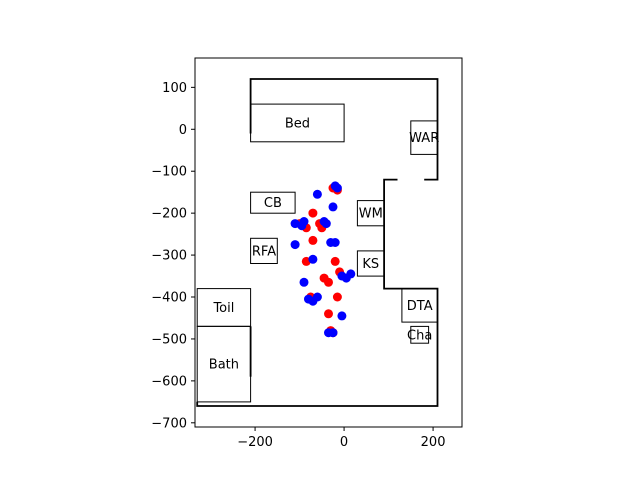  I want to click on object-label: WAR, so click(424, 138).